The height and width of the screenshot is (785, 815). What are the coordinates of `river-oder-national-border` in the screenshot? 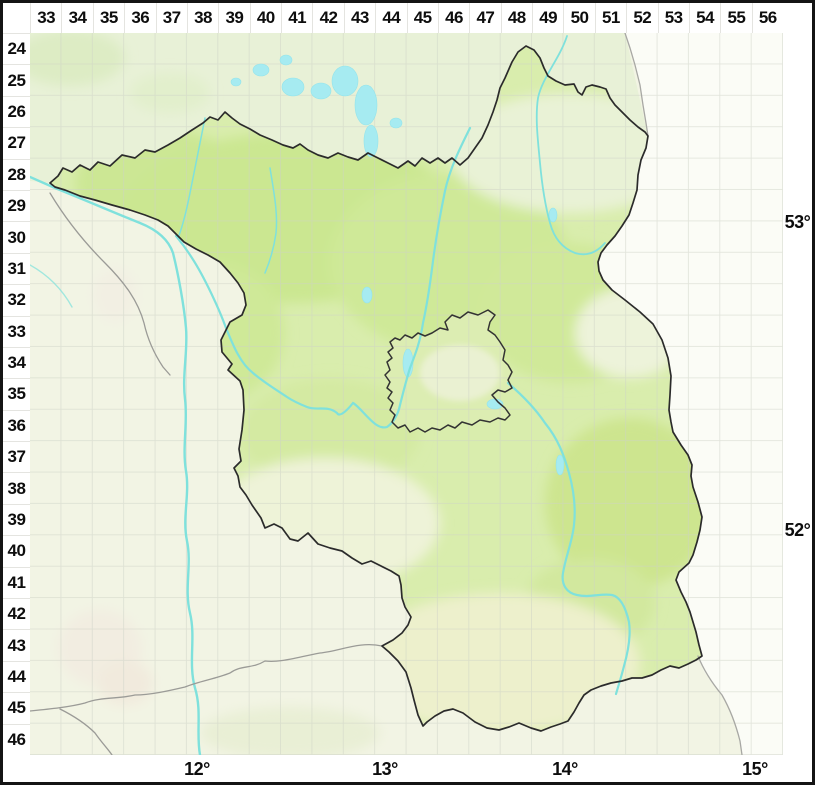 It's located at (636, 85).